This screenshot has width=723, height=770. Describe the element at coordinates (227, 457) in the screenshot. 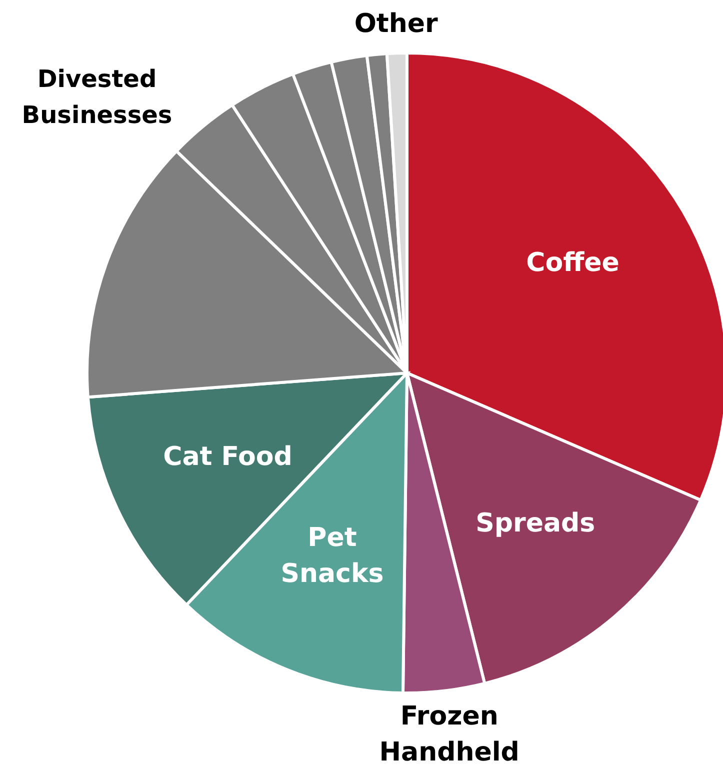

I see `slice-label: Cat Food` at that location.